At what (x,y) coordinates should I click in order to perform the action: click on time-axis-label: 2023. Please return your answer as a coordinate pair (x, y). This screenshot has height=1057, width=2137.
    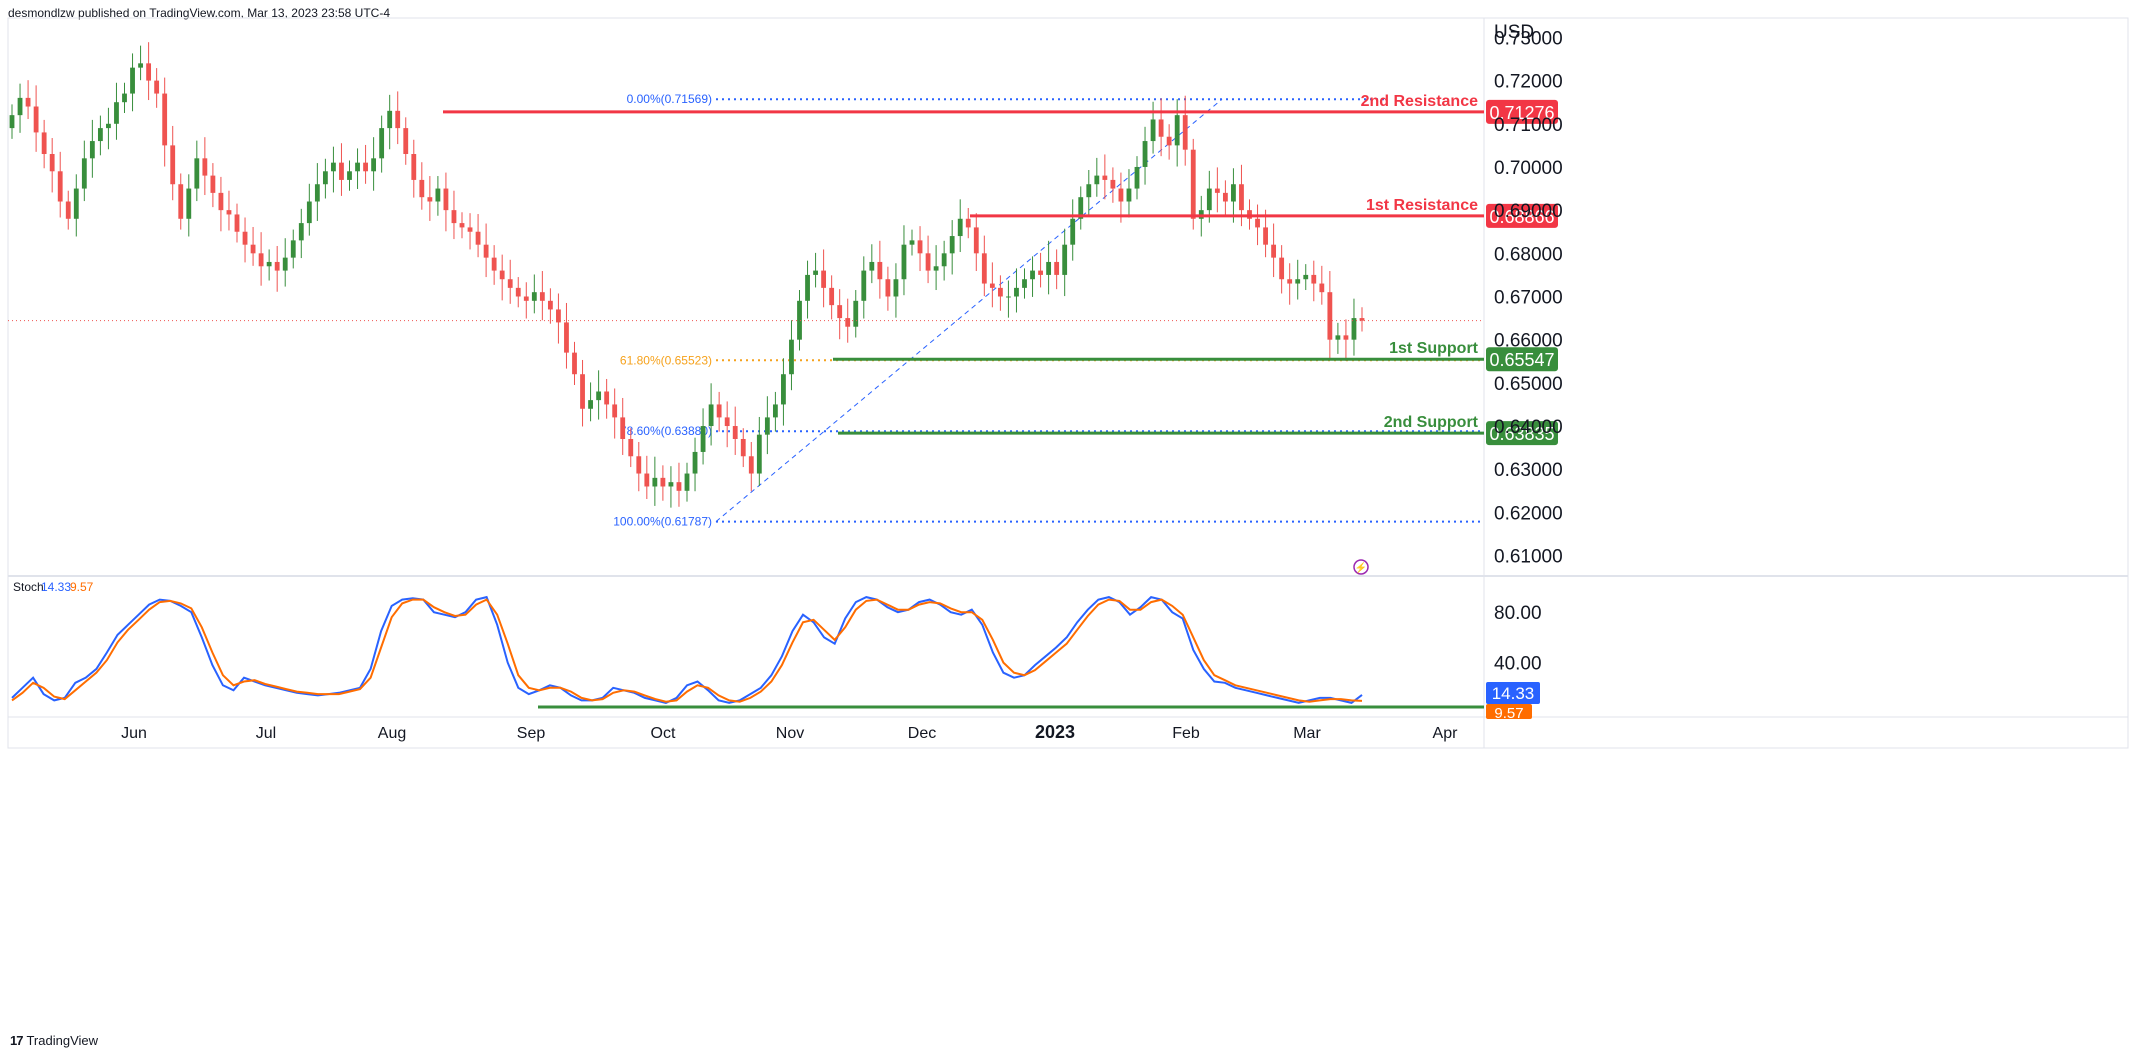
    Looking at the image, I should click on (1055, 732).